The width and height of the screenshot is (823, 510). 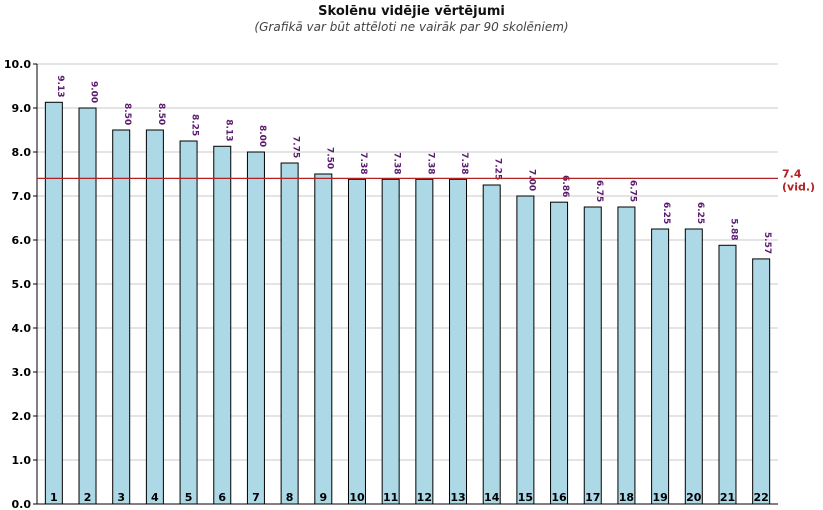 I want to click on value-label: 8.13, so click(x=228, y=130).